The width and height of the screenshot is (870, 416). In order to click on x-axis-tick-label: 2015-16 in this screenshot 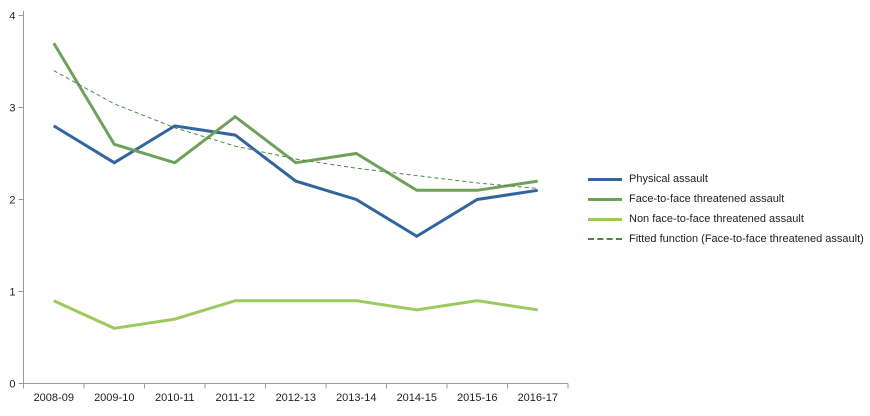, I will do `click(477, 398)`.